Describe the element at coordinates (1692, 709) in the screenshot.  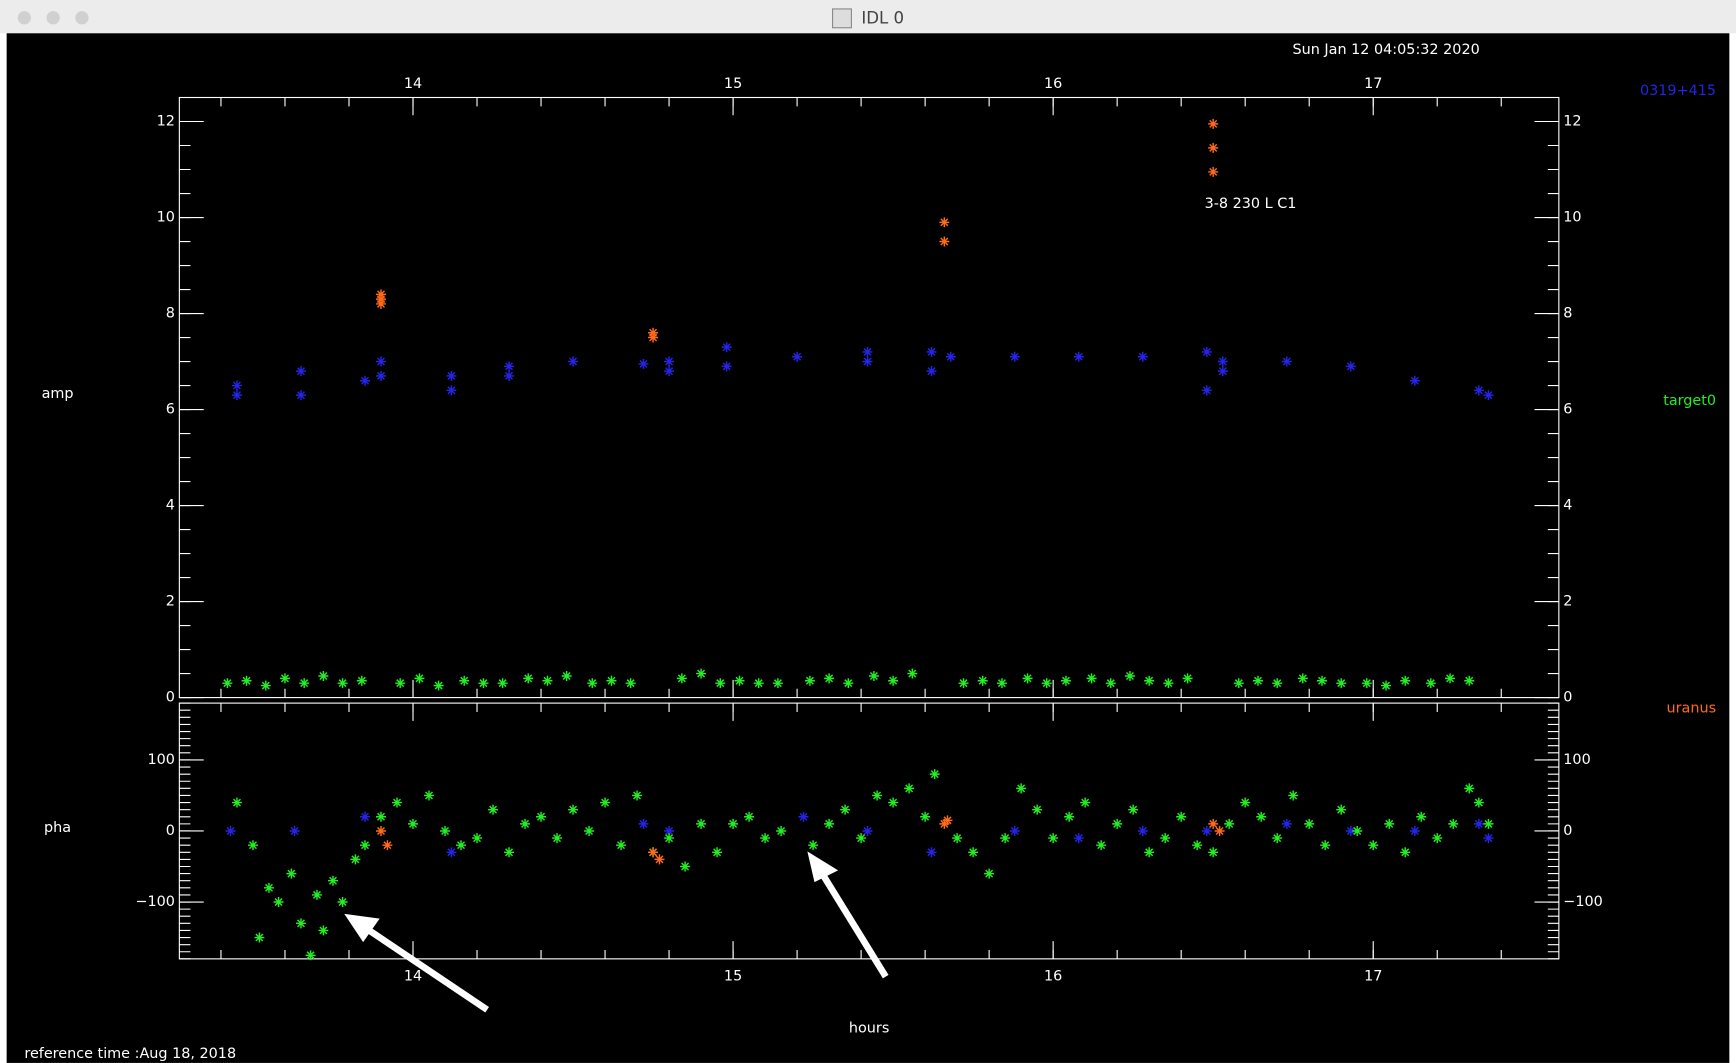
I see `legend-entry: uranus` at that location.